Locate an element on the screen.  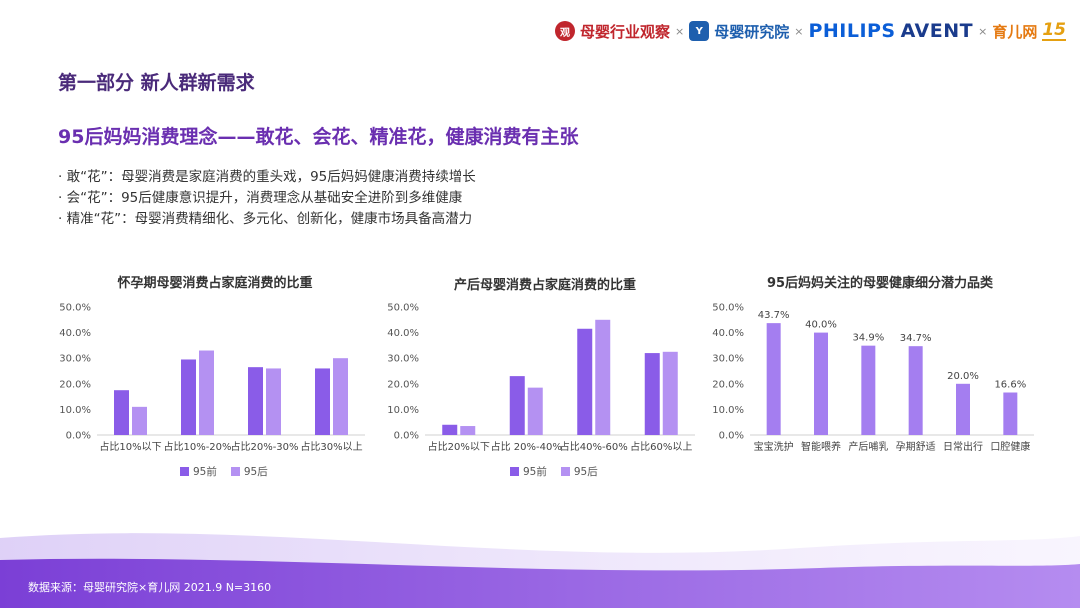
legend-pregnancy: 95前 95后 is located at coordinates (224, 471).